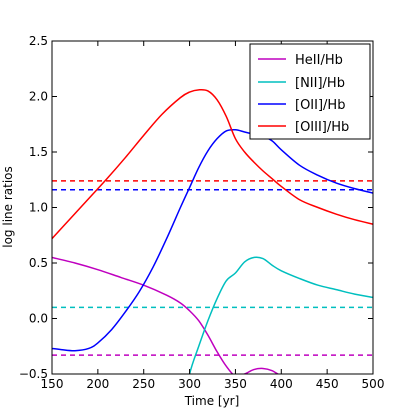 Image resolution: width=415 pixels, height=415 pixels. I want to click on x-tick-label-1: 200, so click(97, 384).